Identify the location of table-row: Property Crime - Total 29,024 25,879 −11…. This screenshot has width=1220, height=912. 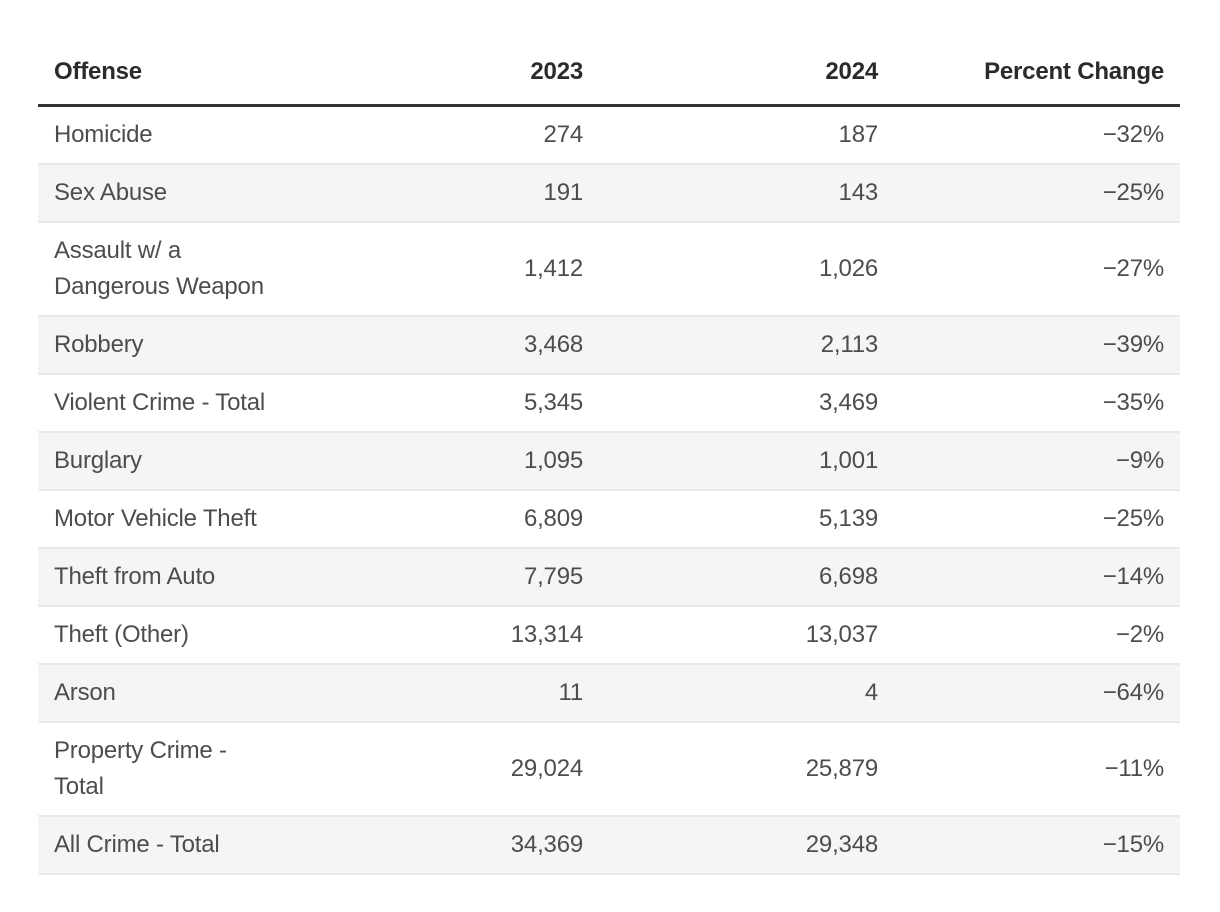
(609, 769).